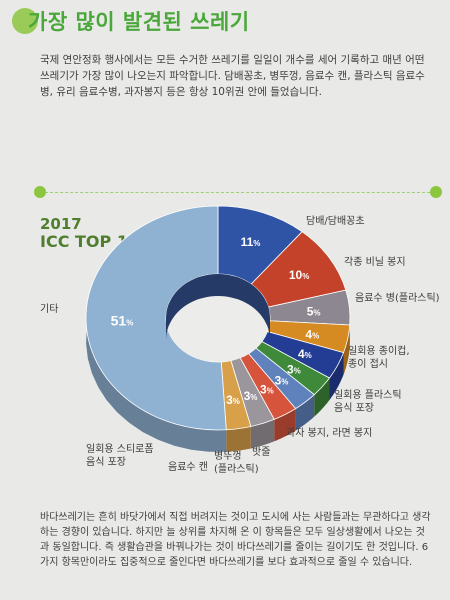 The width and height of the screenshot is (450, 600). What do you see at coordinates (49, 309) in the screenshot?
I see `slice-category-label-10: 기타` at bounding box center [49, 309].